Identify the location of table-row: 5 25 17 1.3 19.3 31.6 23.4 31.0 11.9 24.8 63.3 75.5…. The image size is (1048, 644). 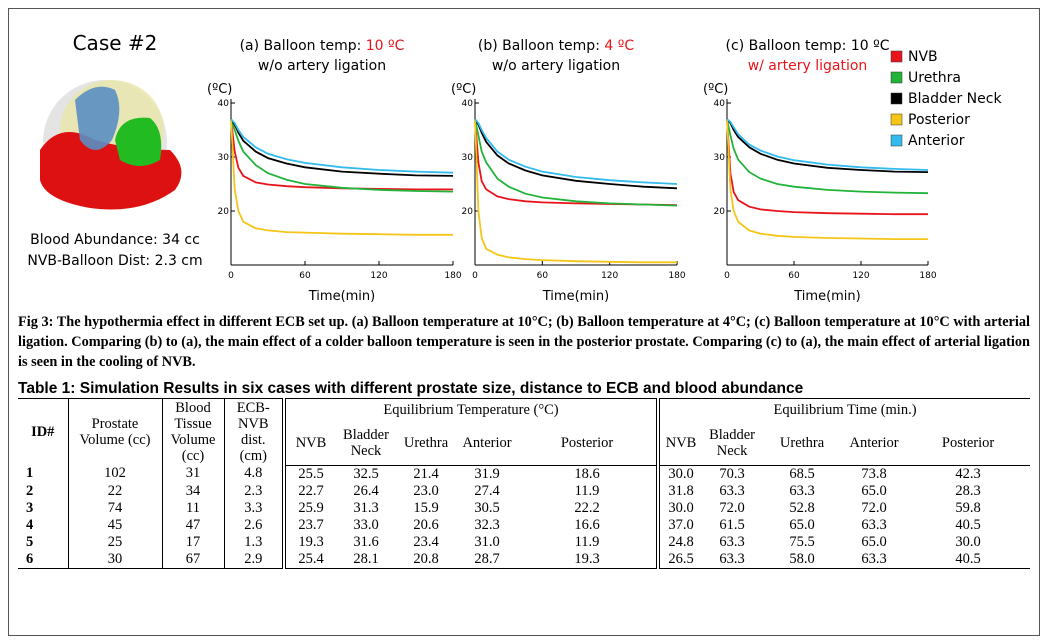
(524, 542).